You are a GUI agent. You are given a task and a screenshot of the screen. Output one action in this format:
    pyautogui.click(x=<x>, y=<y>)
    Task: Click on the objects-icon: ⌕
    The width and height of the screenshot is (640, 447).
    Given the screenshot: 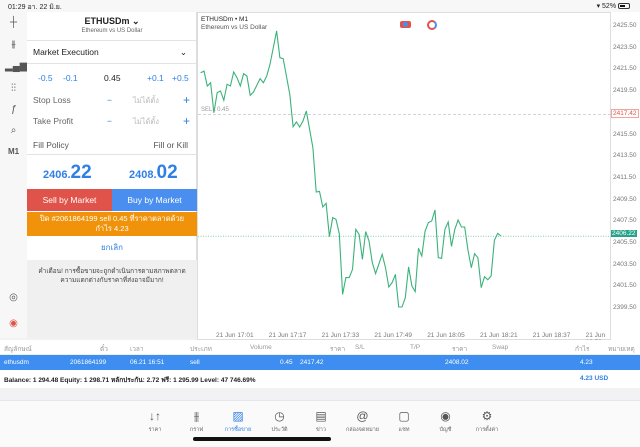 What is the action you would take?
    pyautogui.click(x=13, y=130)
    